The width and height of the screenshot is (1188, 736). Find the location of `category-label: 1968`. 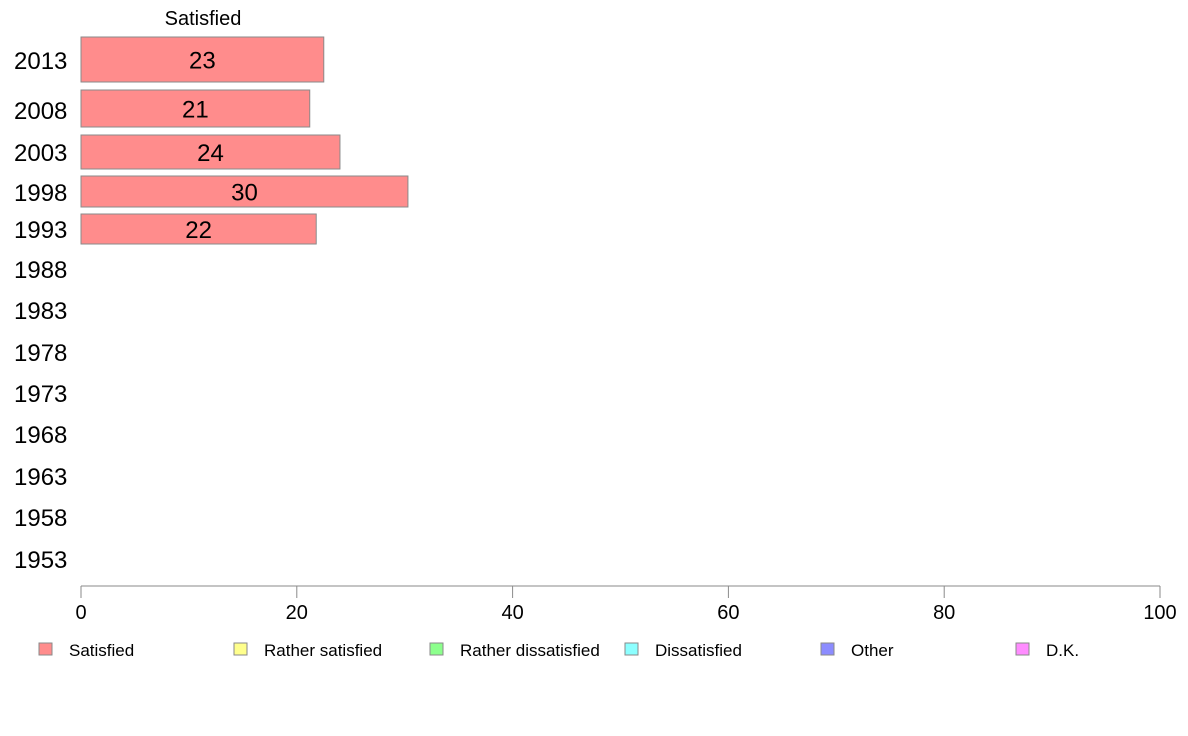

category-label: 1968 is located at coordinates (40, 435).